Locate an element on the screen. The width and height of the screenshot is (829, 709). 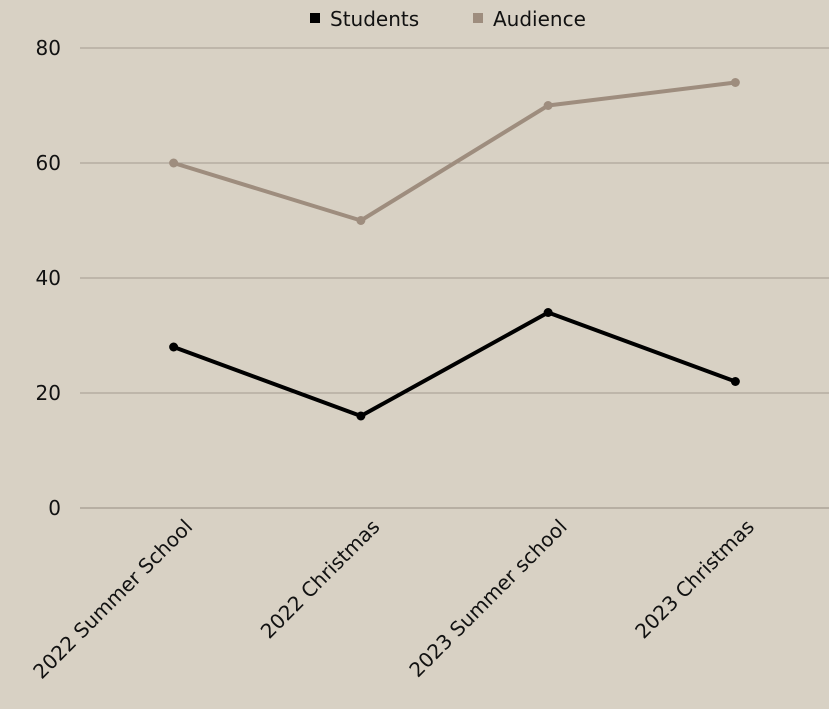
y-tick-label: 80 is located at coordinates (48, 48).